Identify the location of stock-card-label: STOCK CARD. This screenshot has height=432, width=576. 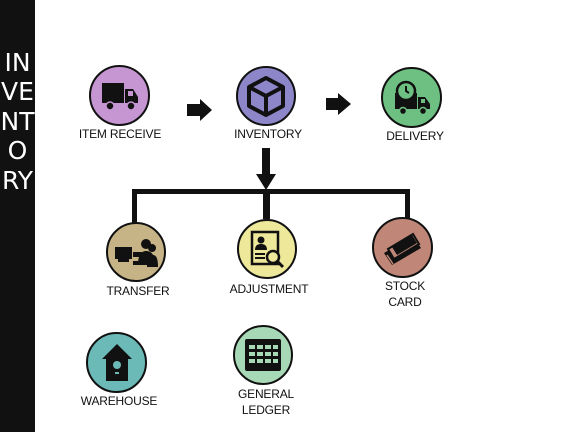
(405, 294).